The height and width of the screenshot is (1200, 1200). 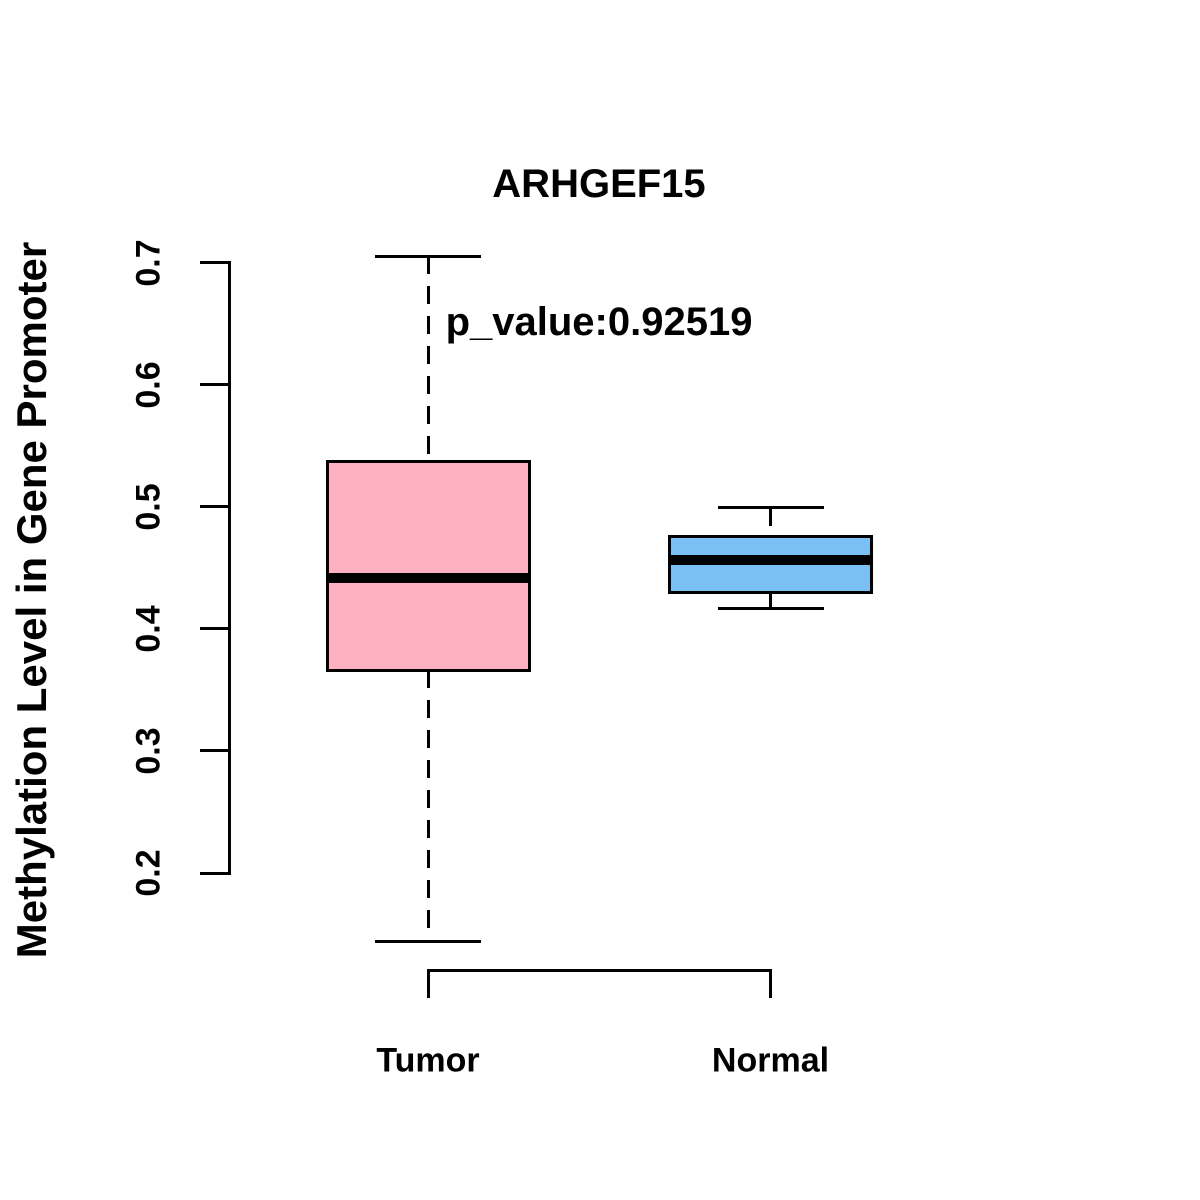 What do you see at coordinates (428, 806) in the screenshot?
I see `tumor-lower-whisker` at bounding box center [428, 806].